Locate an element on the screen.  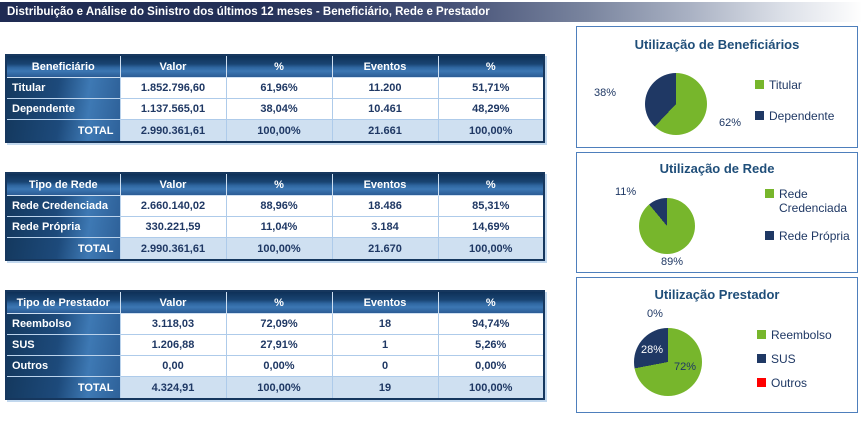
legend-label: Outros is located at coordinates (789, 383).